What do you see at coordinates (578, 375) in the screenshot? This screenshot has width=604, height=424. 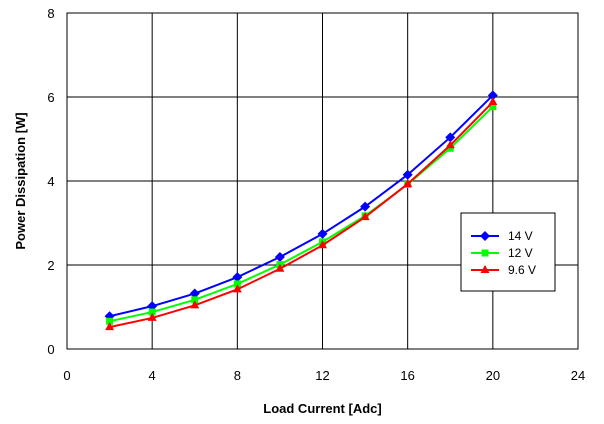 I see `x-tick-label: 24` at bounding box center [578, 375].